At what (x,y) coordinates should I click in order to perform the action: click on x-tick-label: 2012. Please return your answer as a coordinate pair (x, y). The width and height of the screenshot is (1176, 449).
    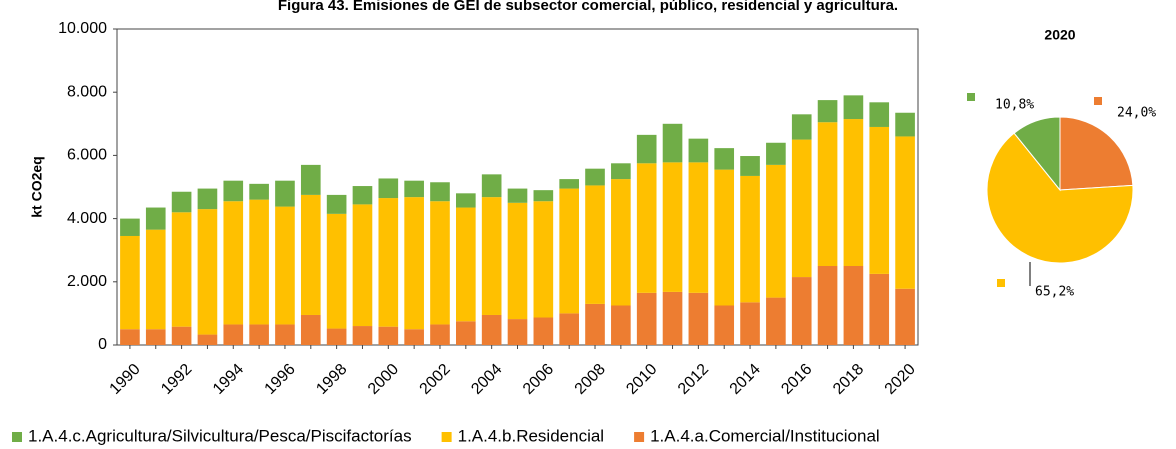
    Looking at the image, I should click on (693, 379).